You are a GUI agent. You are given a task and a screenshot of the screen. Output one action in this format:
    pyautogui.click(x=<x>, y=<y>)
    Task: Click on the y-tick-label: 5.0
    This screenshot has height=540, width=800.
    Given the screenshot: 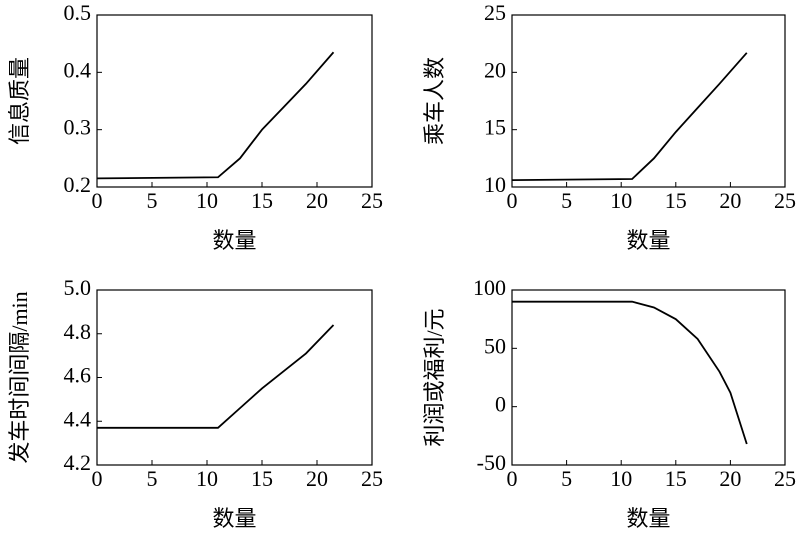 What is the action you would take?
    pyautogui.click(x=78, y=287)
    